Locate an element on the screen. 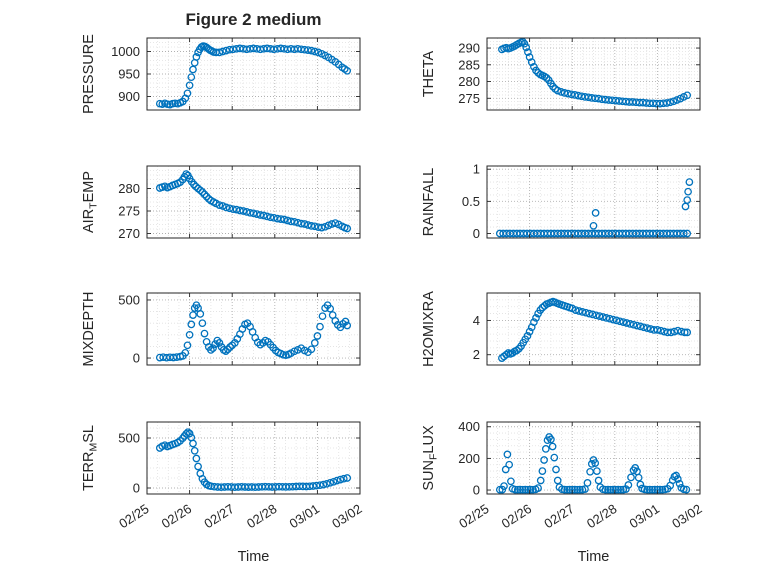  y-tick-label: 400 is located at coordinates (469, 426).